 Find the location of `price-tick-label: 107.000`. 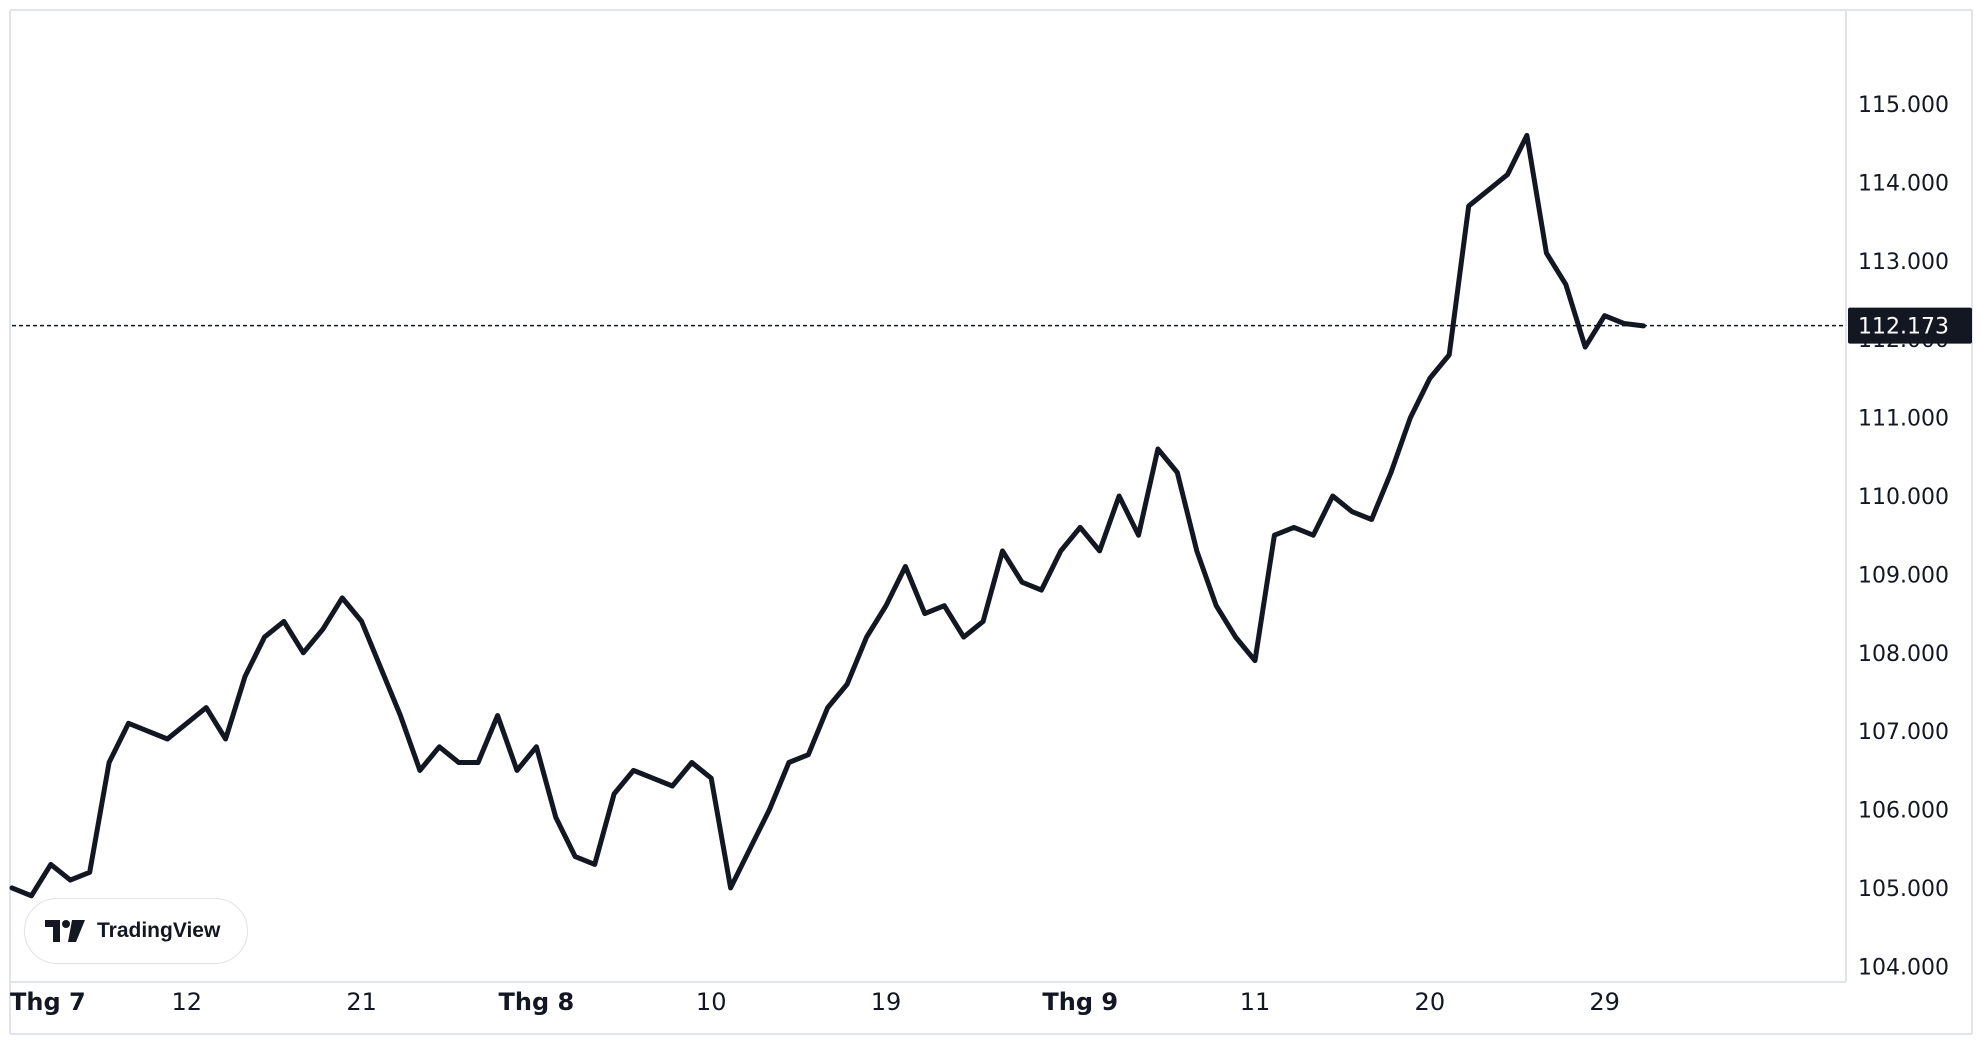

price-tick-label: 107.000 is located at coordinates (1903, 732).